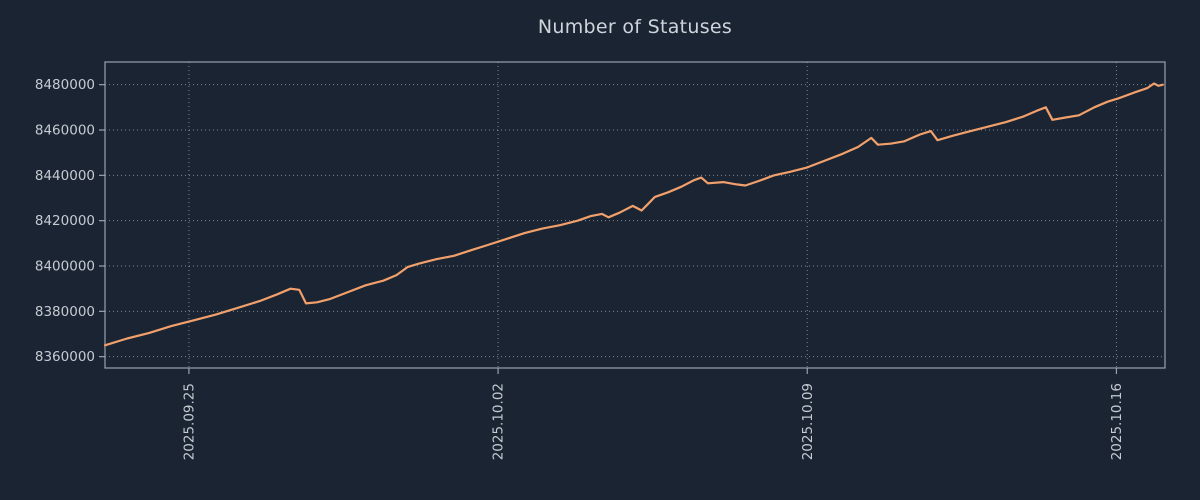 This screenshot has height=500, width=1200. Describe the element at coordinates (65, 176) in the screenshot. I see `y-axis-tick-label: 8440000` at that location.